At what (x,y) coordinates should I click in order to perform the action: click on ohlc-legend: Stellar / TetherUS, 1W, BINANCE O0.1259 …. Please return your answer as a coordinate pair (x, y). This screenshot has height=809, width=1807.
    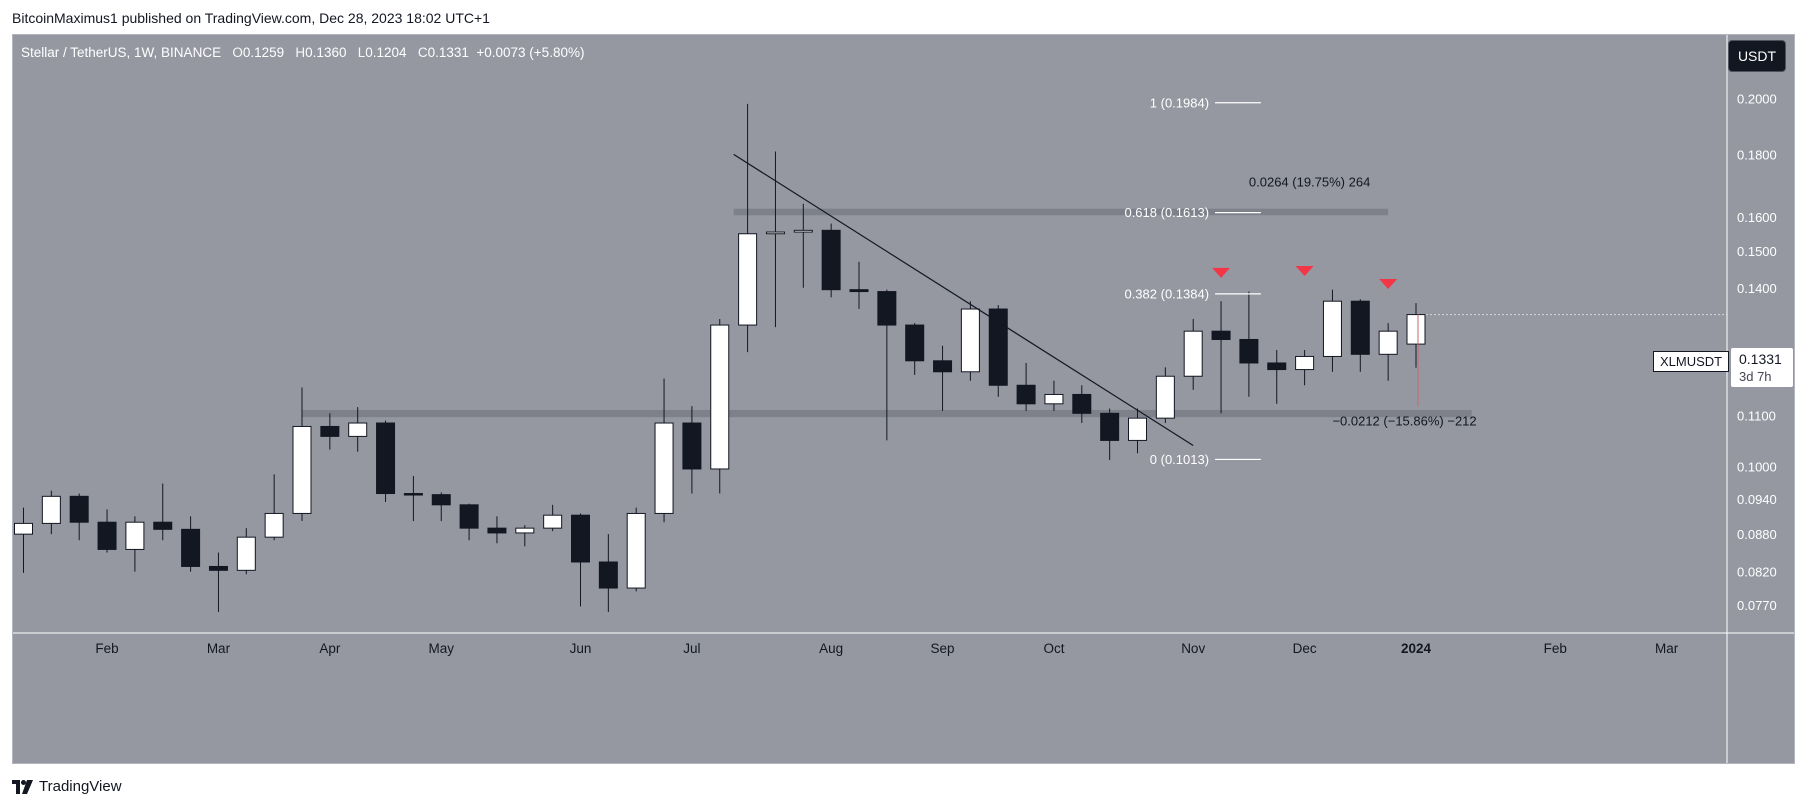
    Looking at the image, I should click on (302, 52).